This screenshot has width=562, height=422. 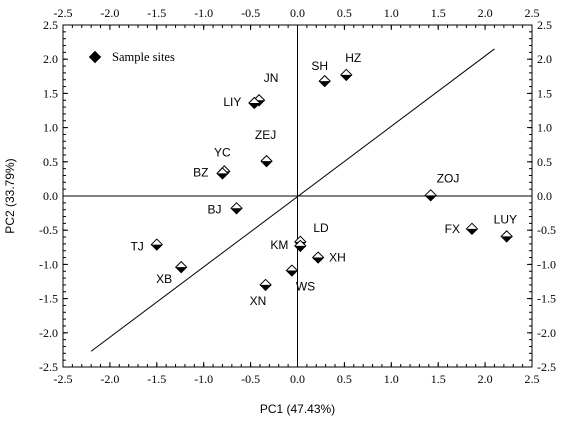 What do you see at coordinates (391, 379) in the screenshot?
I see `x-tick-label-bottom: 1.0` at bounding box center [391, 379].